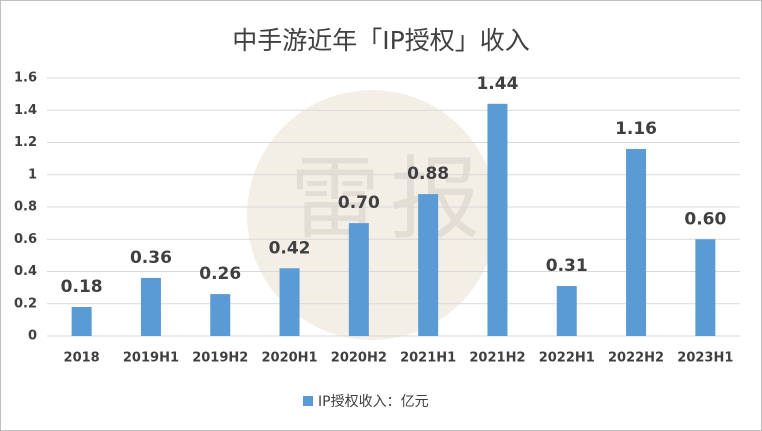 This screenshot has width=762, height=431. I want to click on watermark: 雷报, so click(390, 199).